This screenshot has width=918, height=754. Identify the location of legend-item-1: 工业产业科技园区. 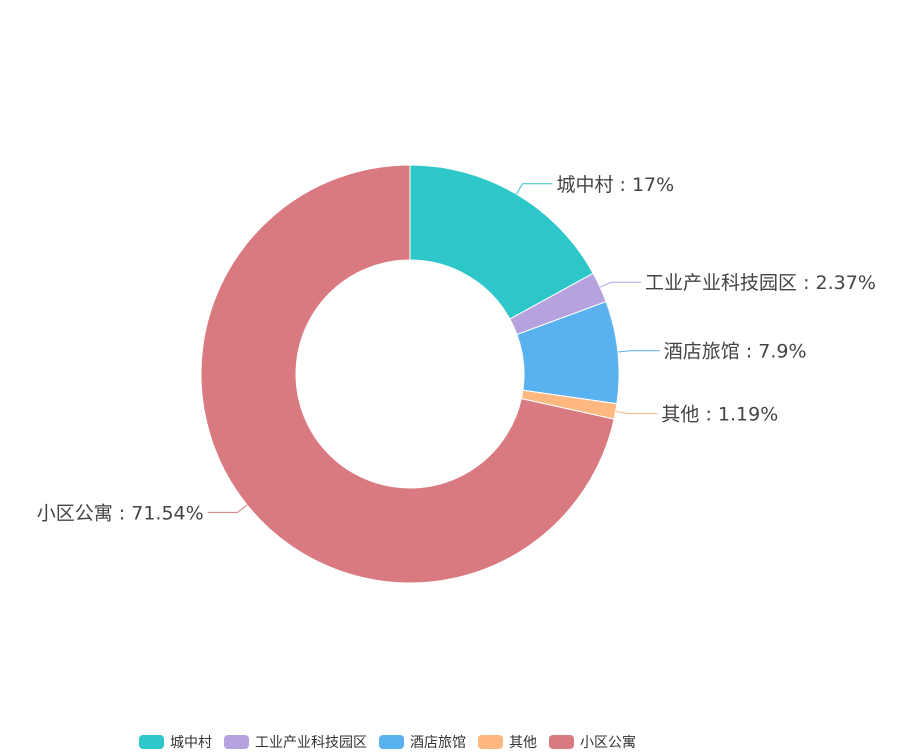
(295, 742).